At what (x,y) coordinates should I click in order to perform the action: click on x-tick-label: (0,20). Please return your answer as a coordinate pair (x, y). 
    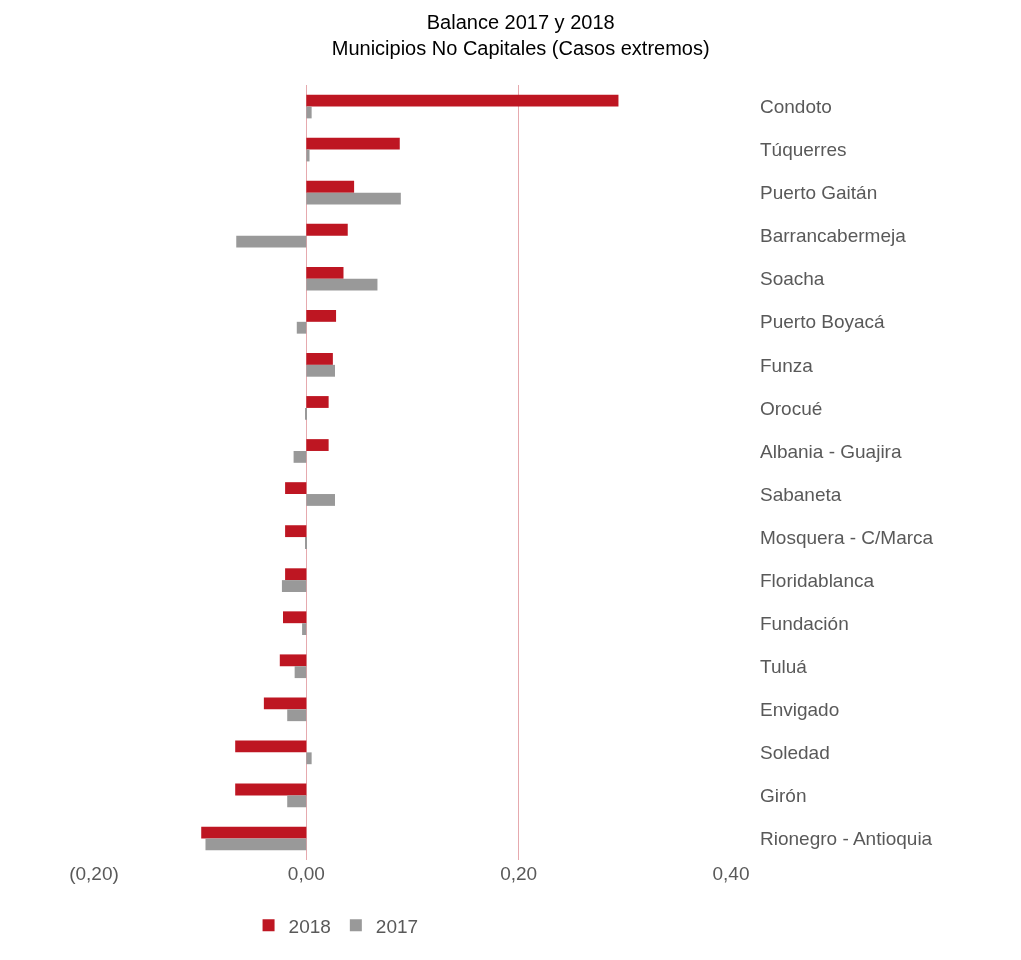
    Looking at the image, I should click on (94, 873).